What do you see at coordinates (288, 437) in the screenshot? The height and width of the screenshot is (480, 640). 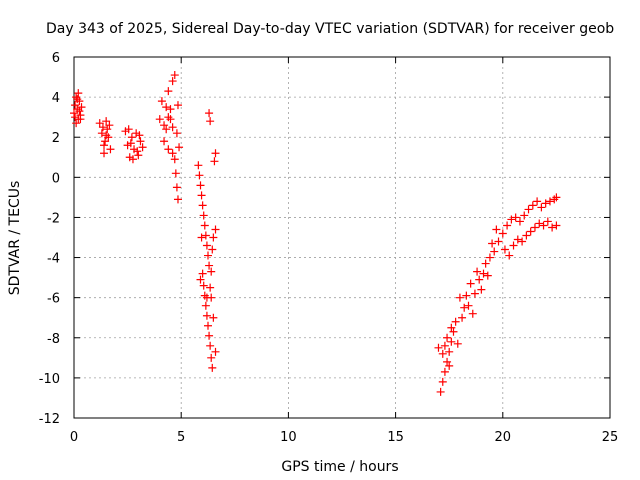 I see `x-tick-label: 10` at bounding box center [288, 437].